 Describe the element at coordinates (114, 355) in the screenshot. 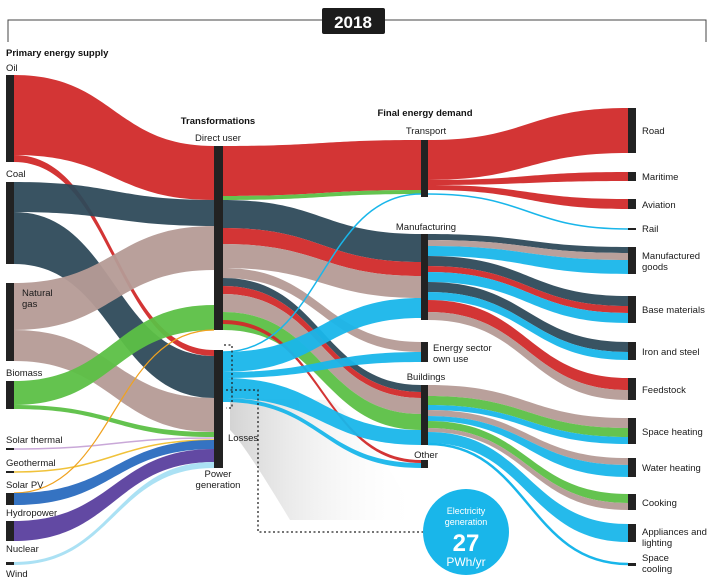

I see `flow-biomass-direct` at that location.